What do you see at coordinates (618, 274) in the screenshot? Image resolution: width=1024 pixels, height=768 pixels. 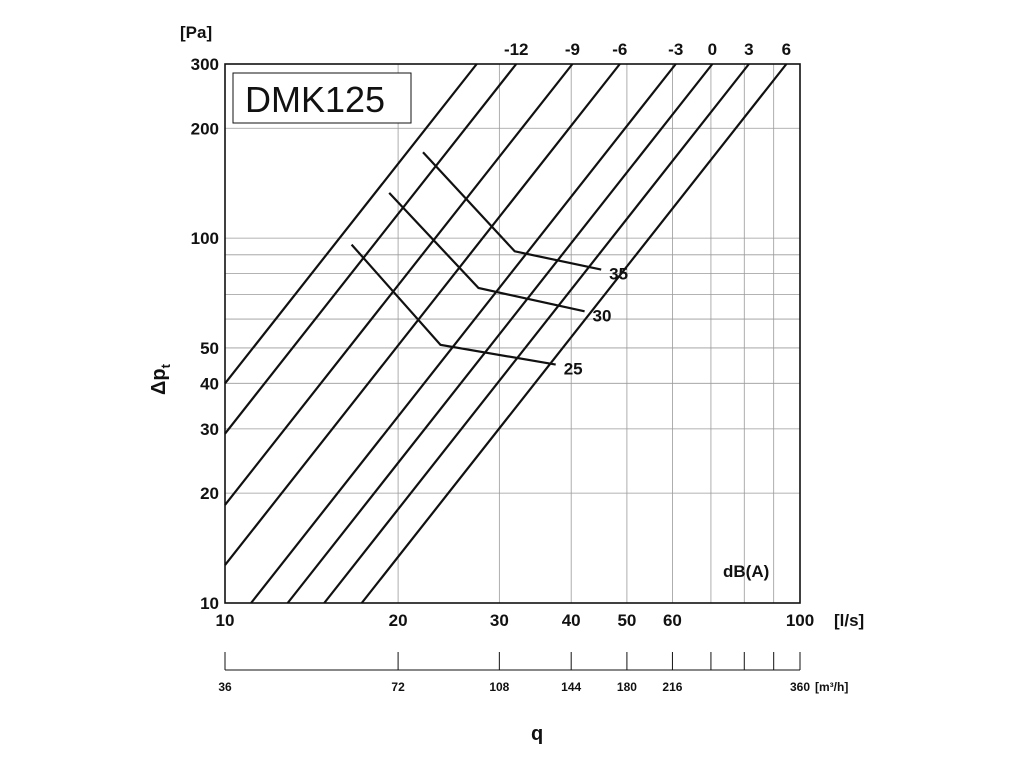 I see `sound-curve-label: 35` at bounding box center [618, 274].